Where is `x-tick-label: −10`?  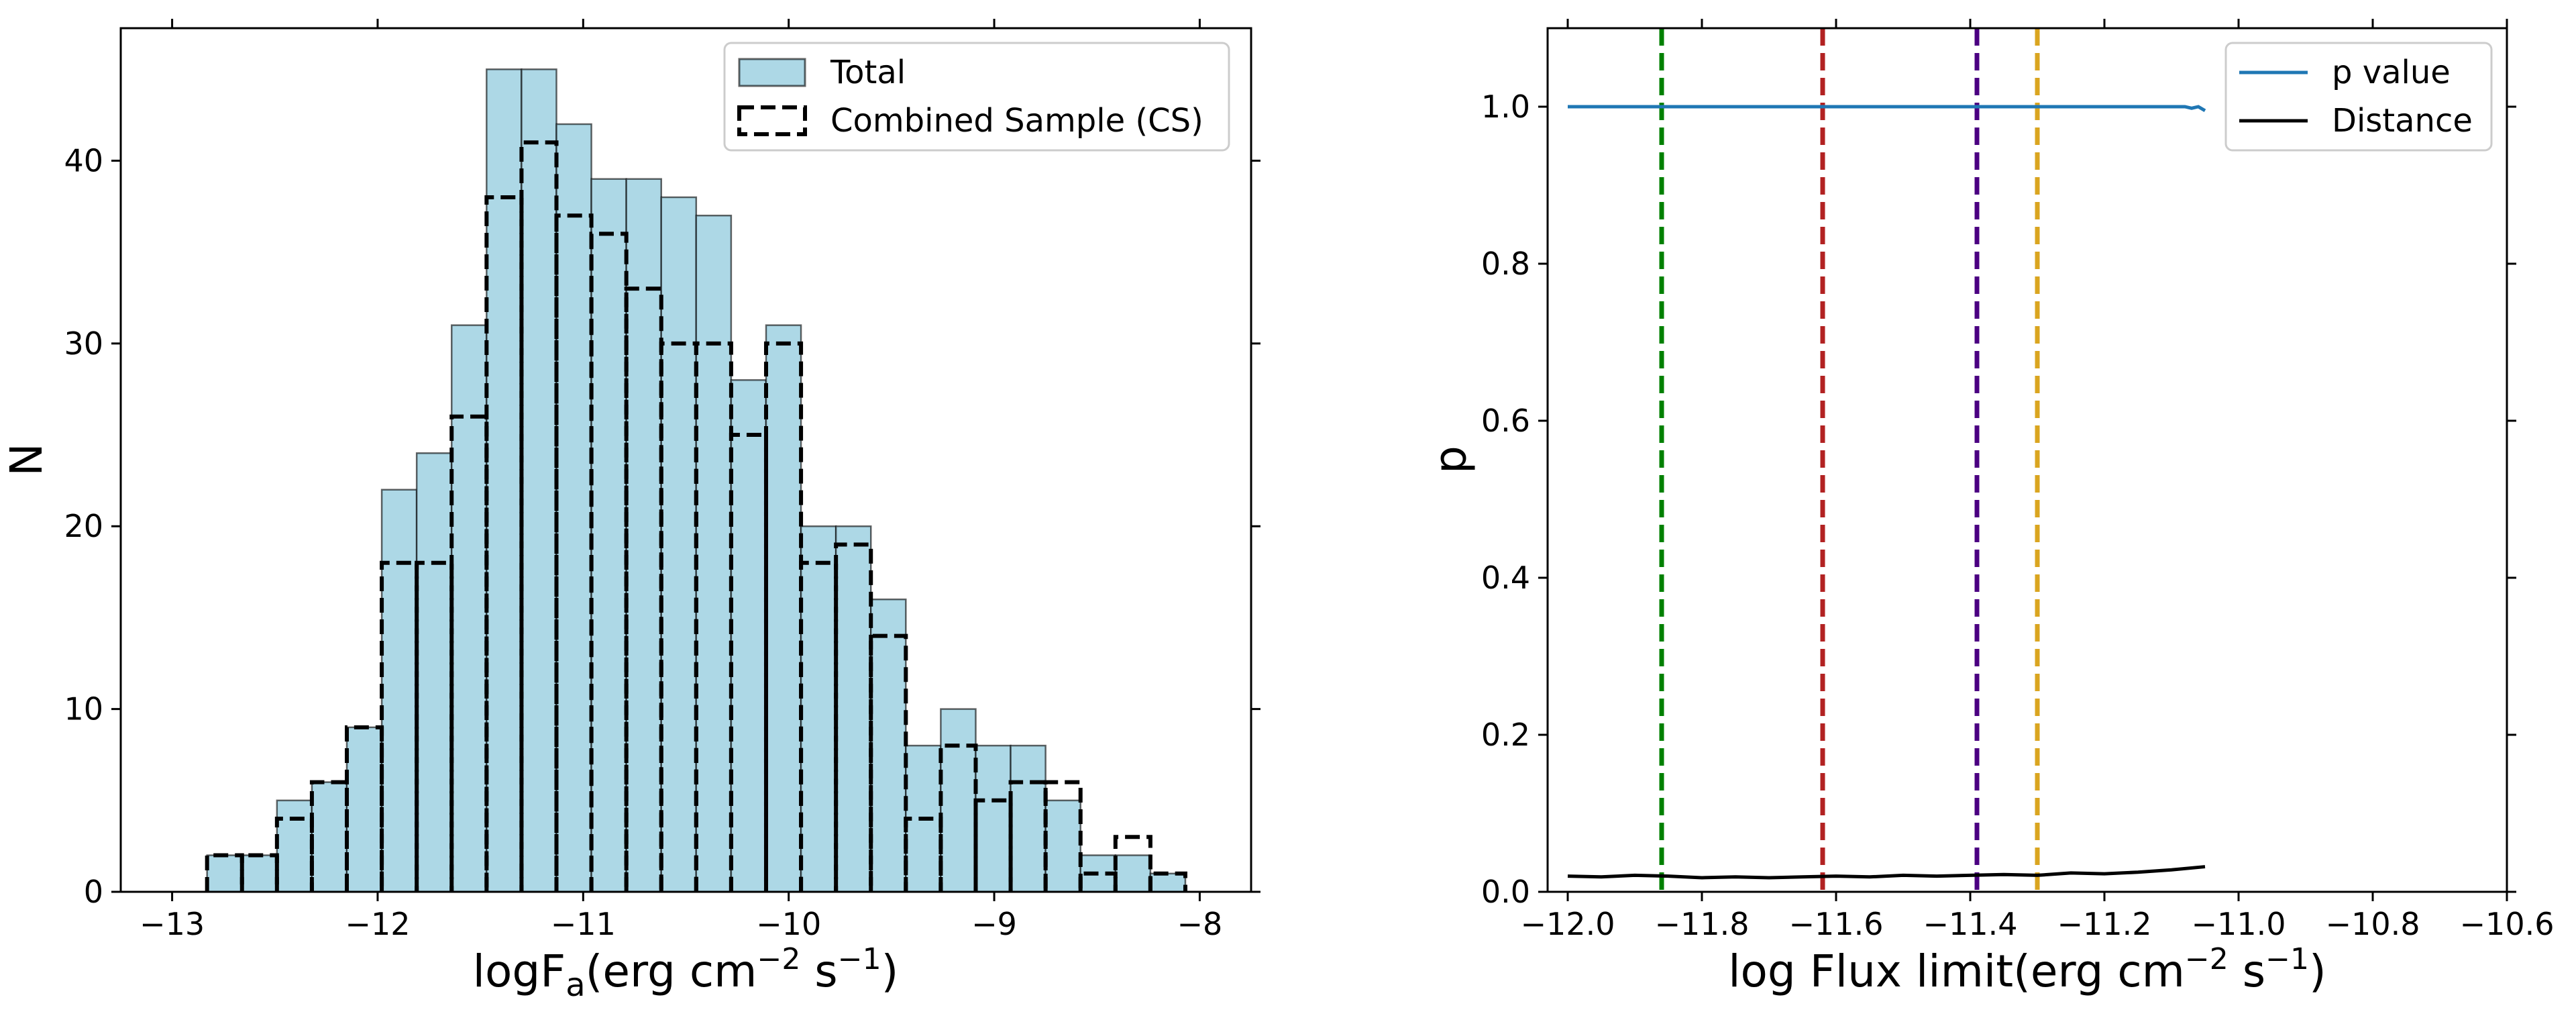
x-tick-label: −10 is located at coordinates (788, 924).